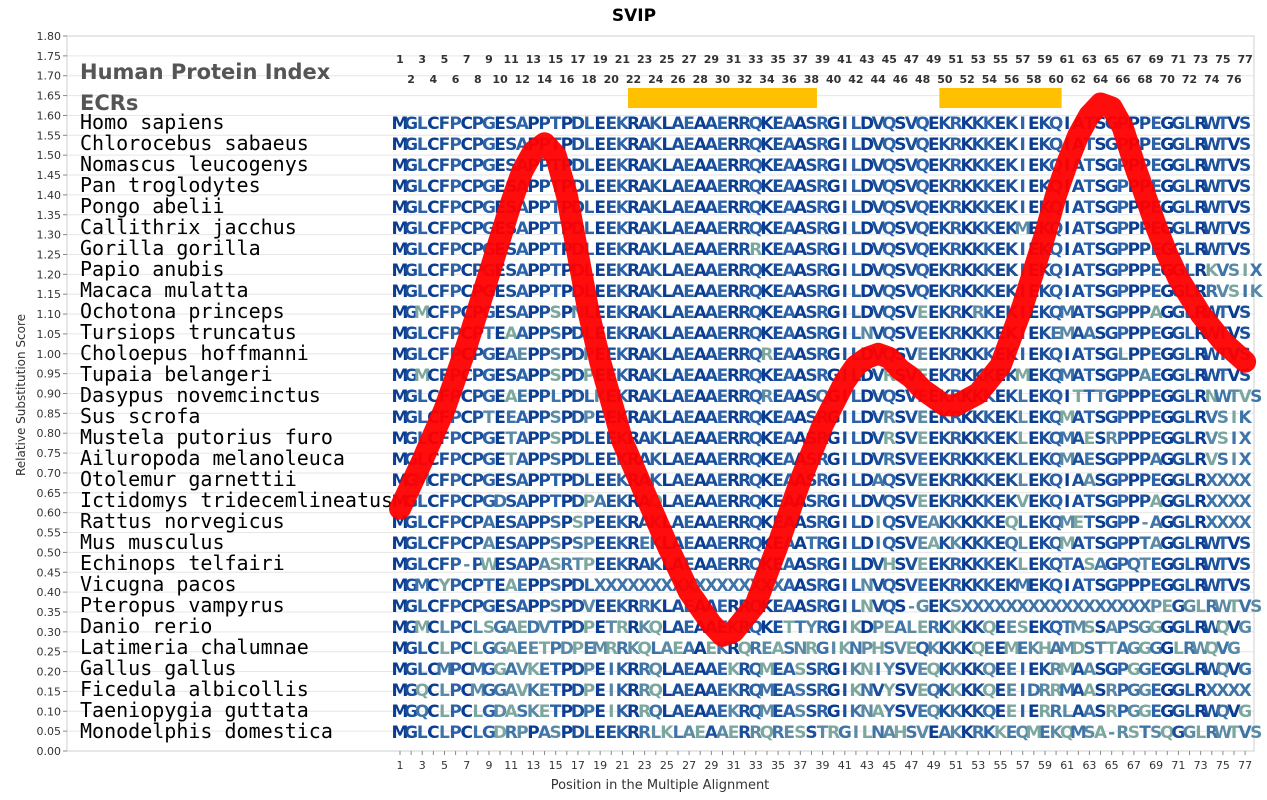 Image resolution: width=1267 pixels, height=800 pixels. I want to click on y-tick-label: 1.50, so click(49, 155).